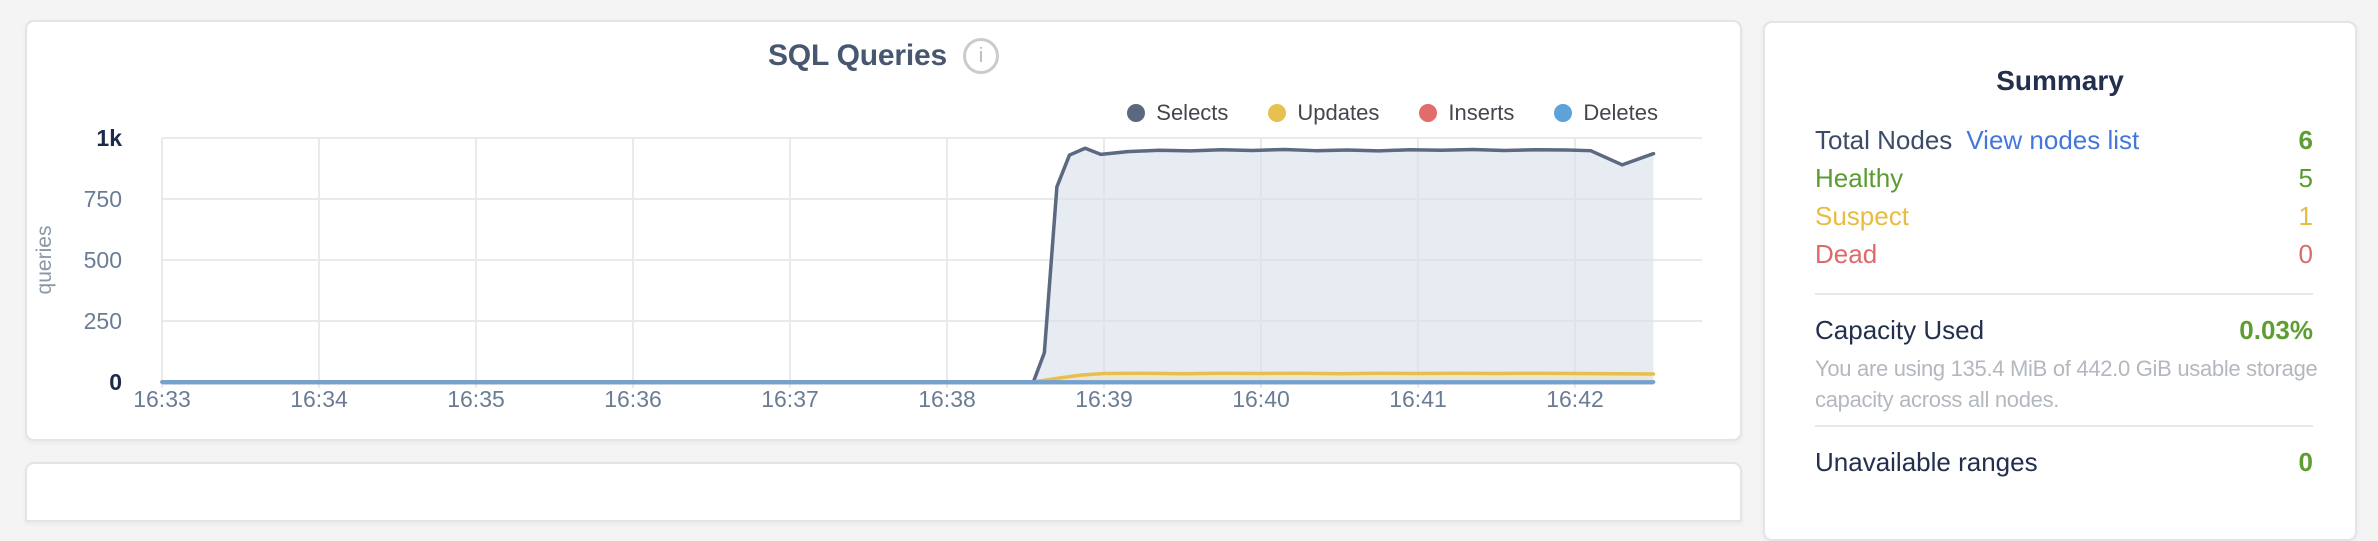 The height and width of the screenshot is (541, 2378). Describe the element at coordinates (1481, 112) in the screenshot. I see `legend-label: Inserts` at that location.